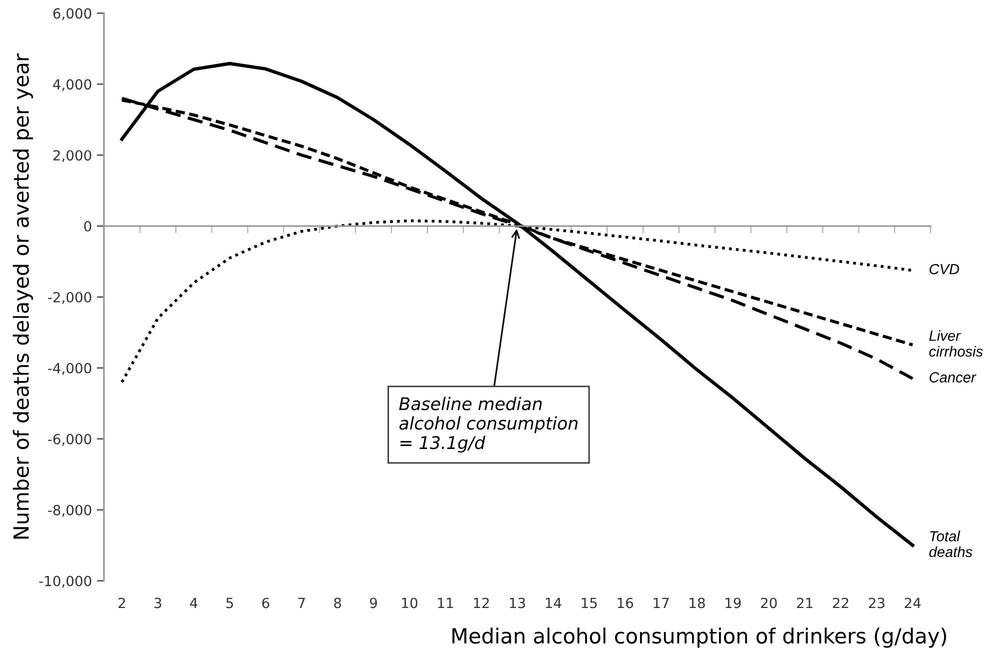 The height and width of the screenshot is (660, 990). What do you see at coordinates (945, 269) in the screenshot?
I see `series-label: CVD` at bounding box center [945, 269].